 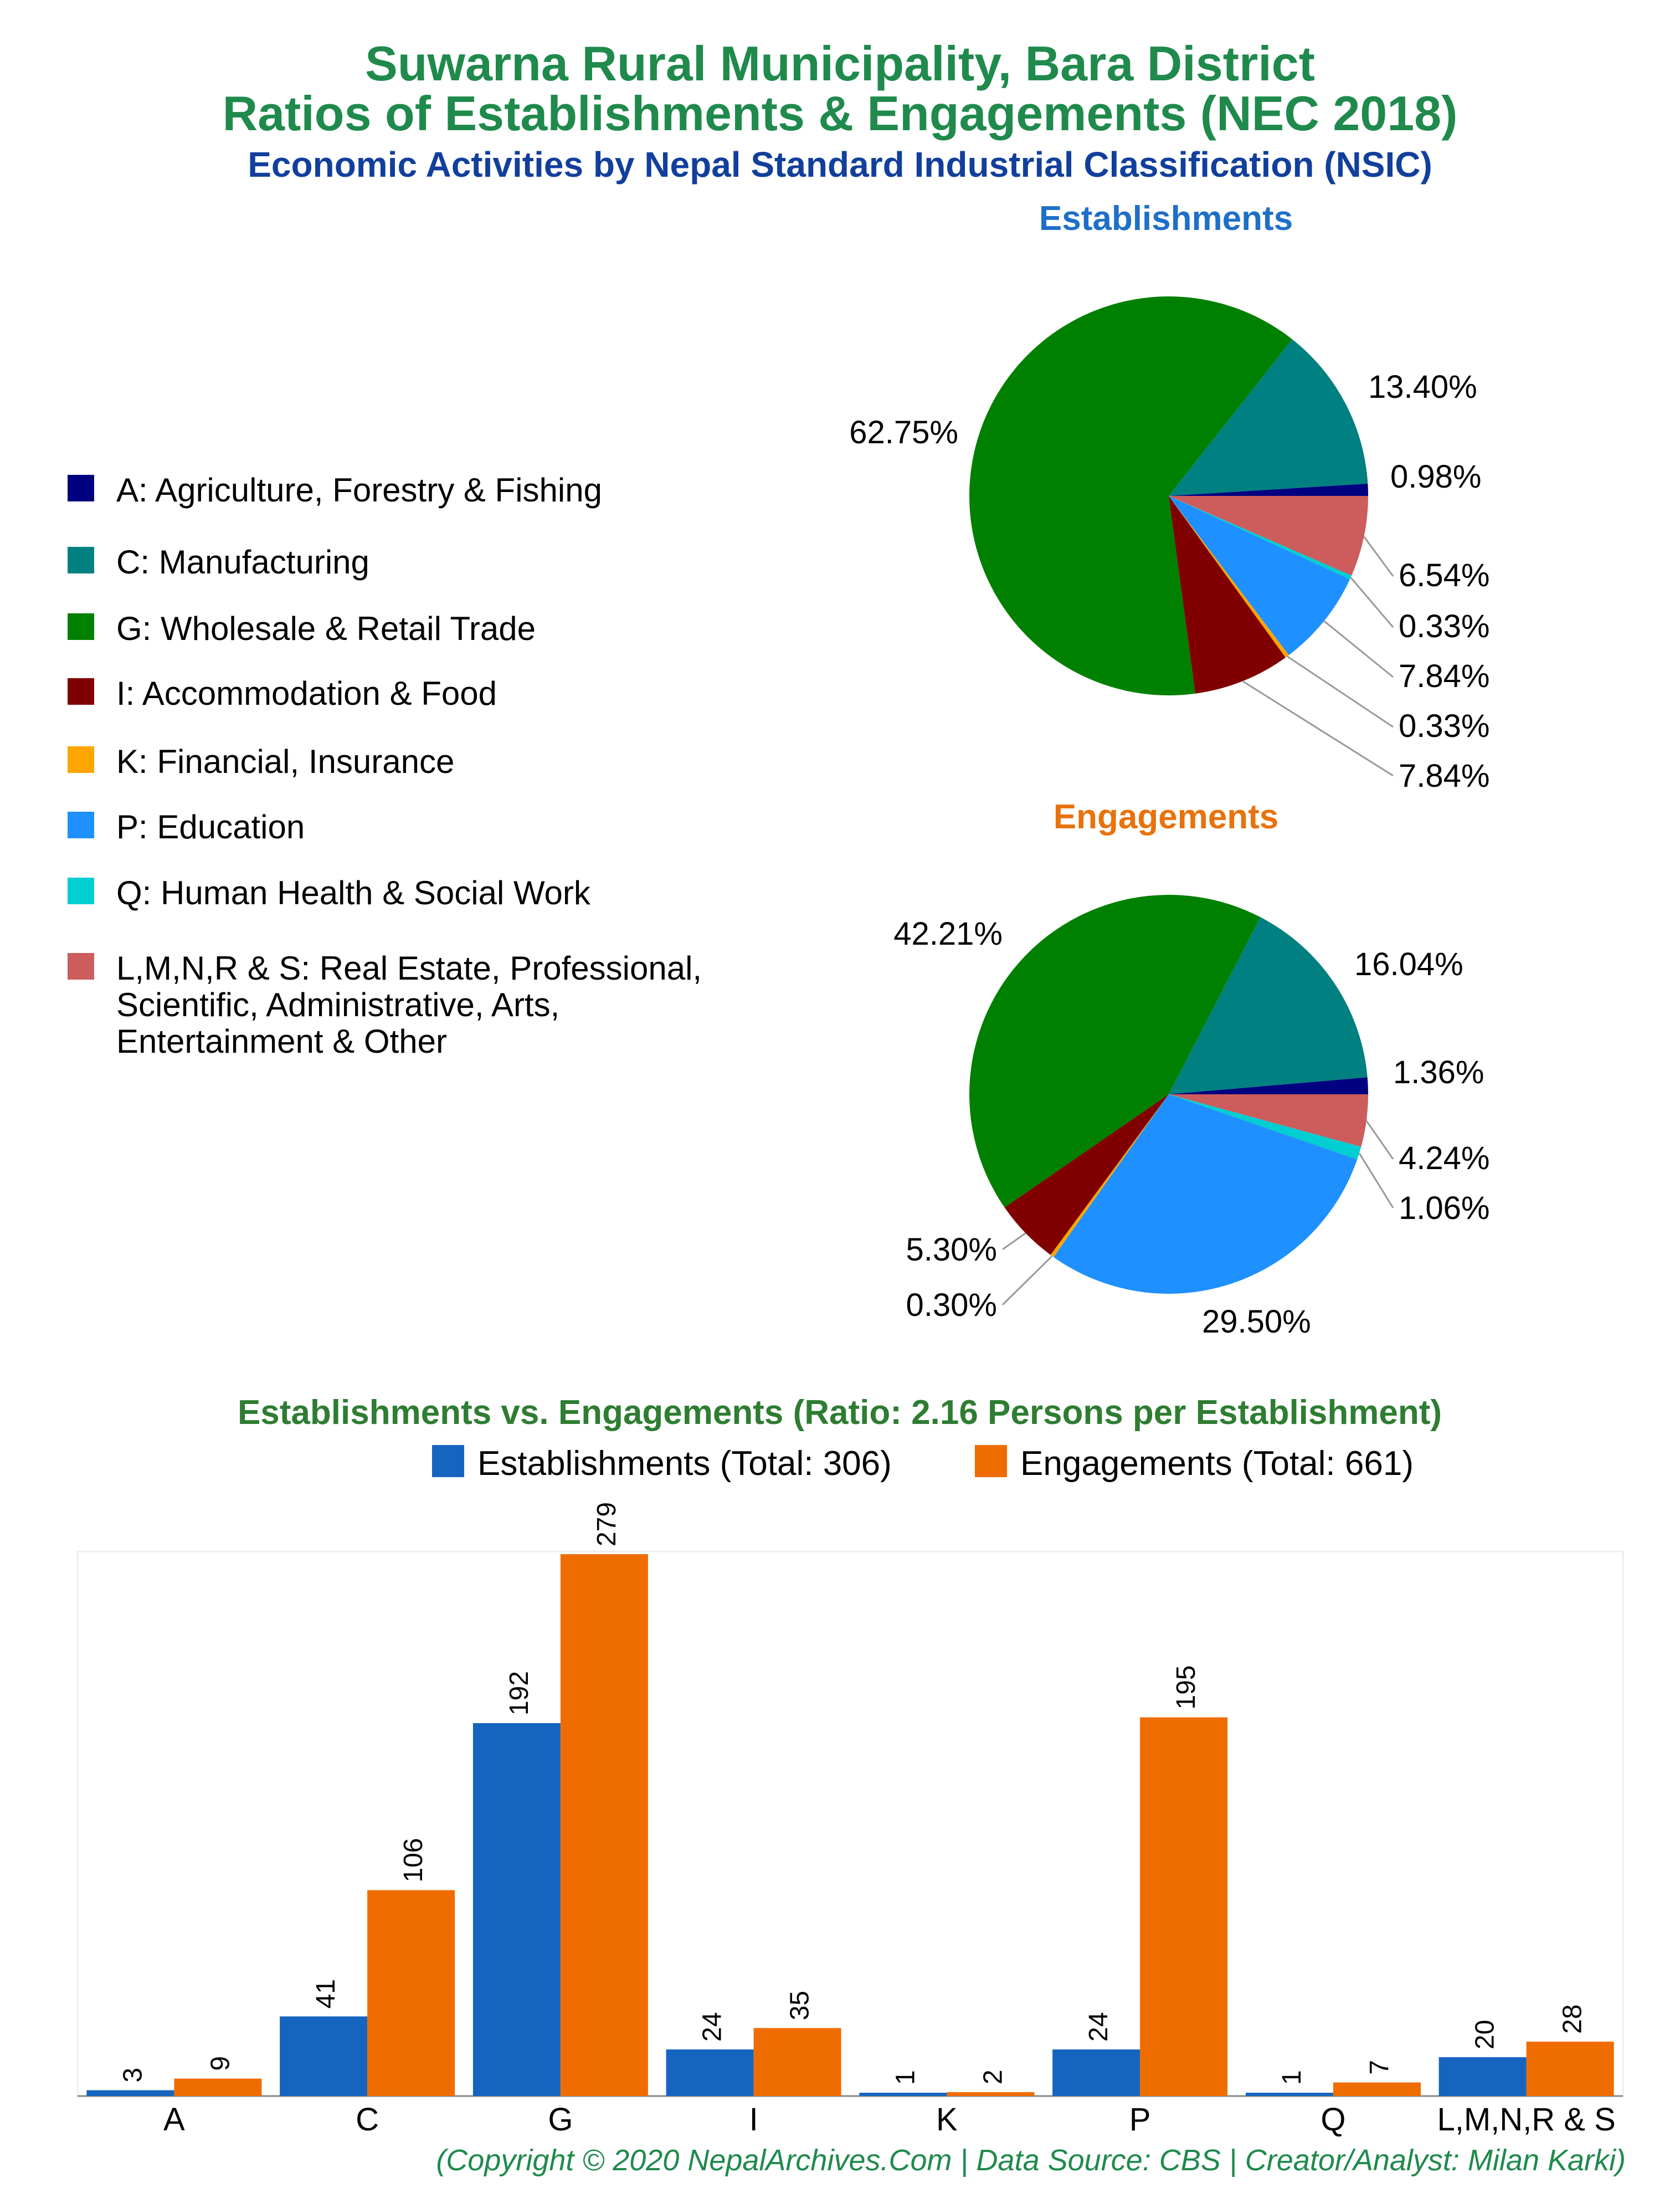 What do you see at coordinates (81, 691) in the screenshot?
I see `legend-swatch-i` at bounding box center [81, 691].